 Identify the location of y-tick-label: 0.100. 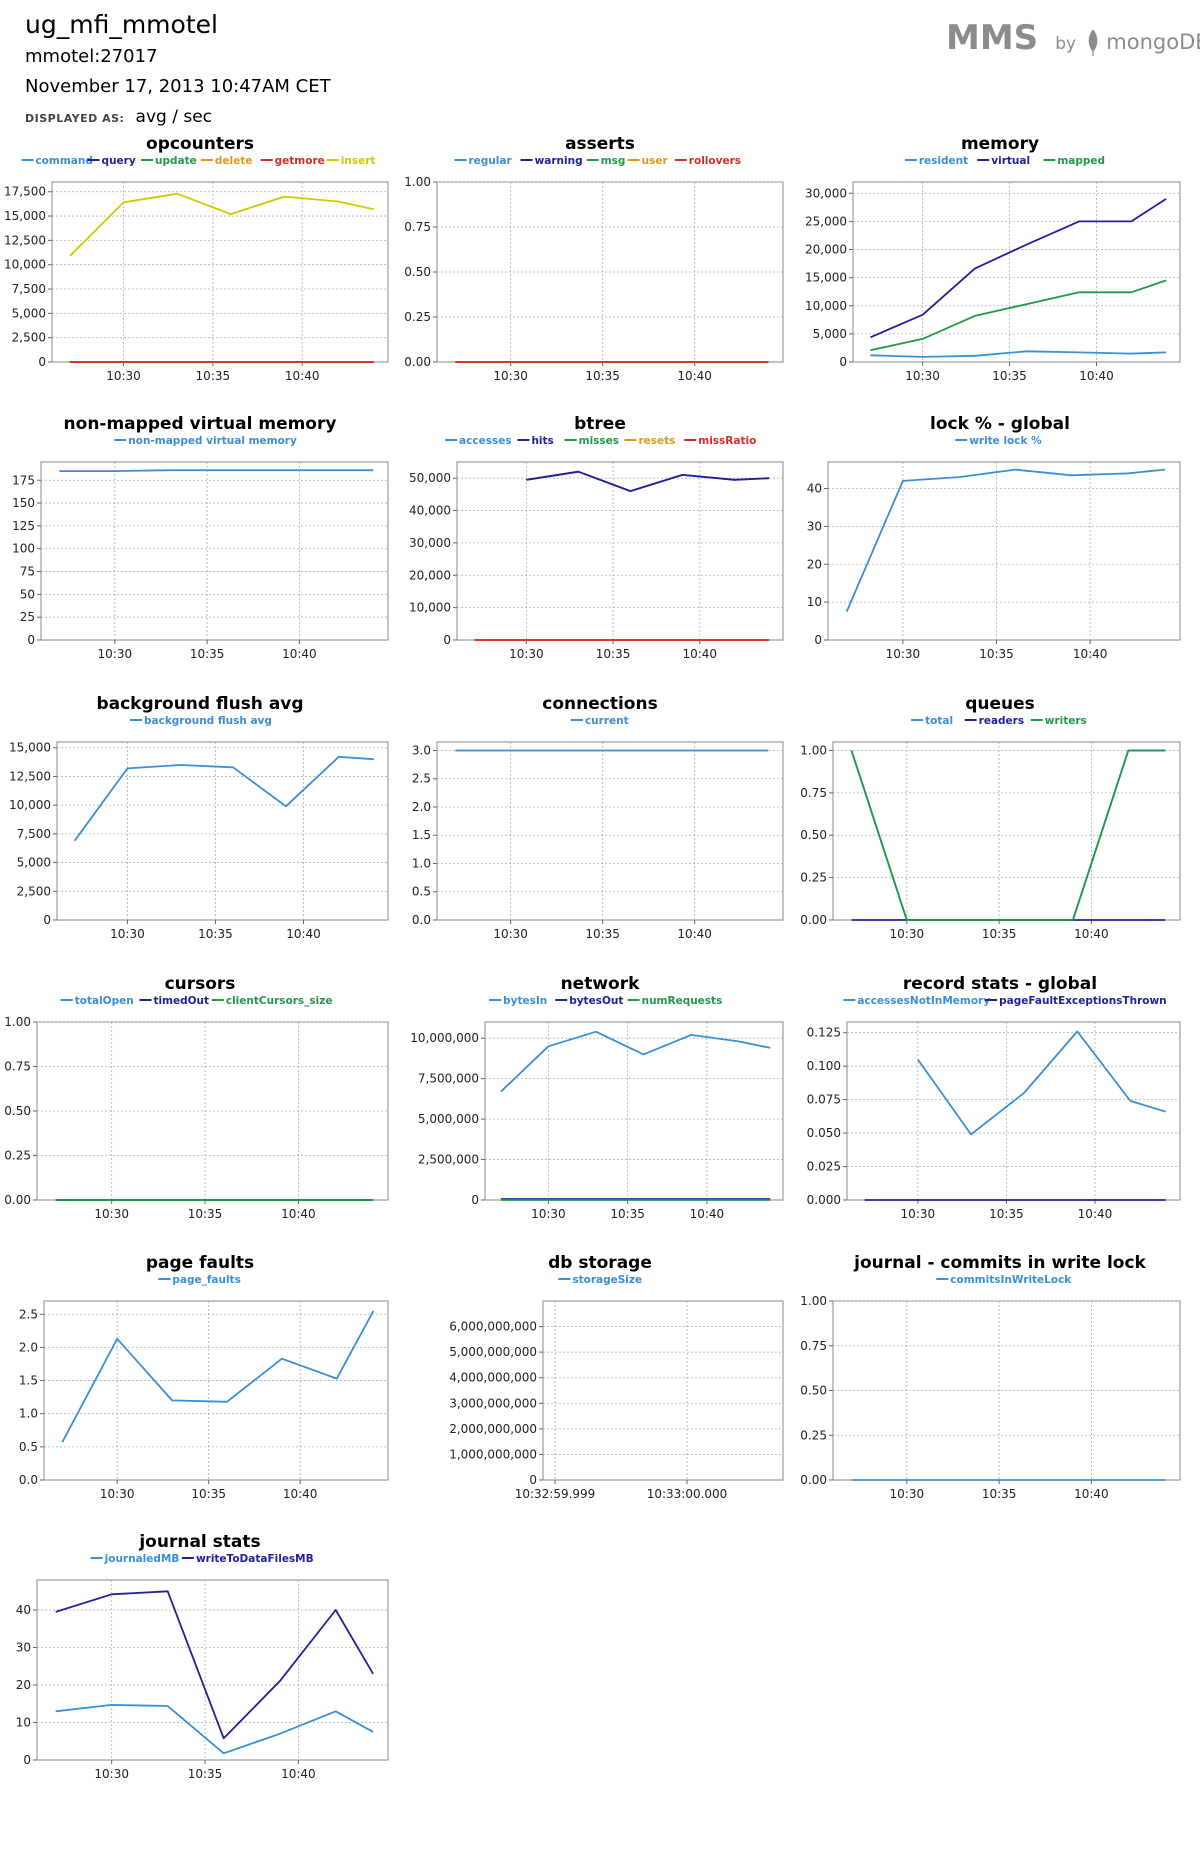
(824, 1066).